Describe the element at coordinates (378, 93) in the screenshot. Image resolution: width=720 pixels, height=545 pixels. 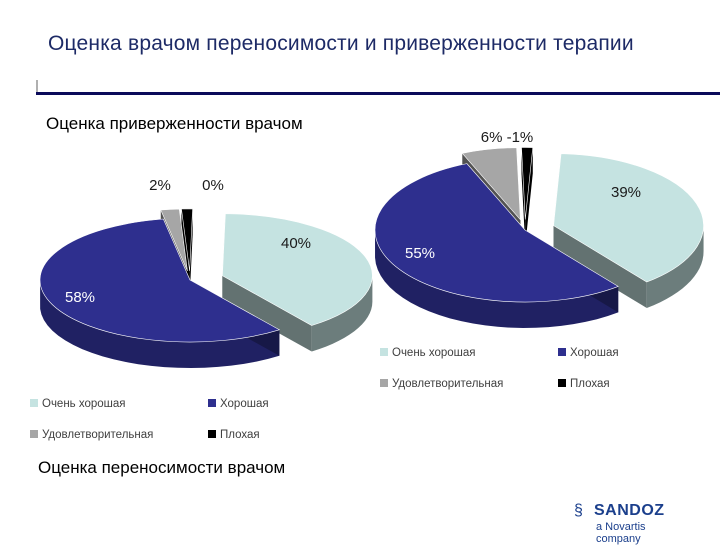
I see `title-rule` at that location.